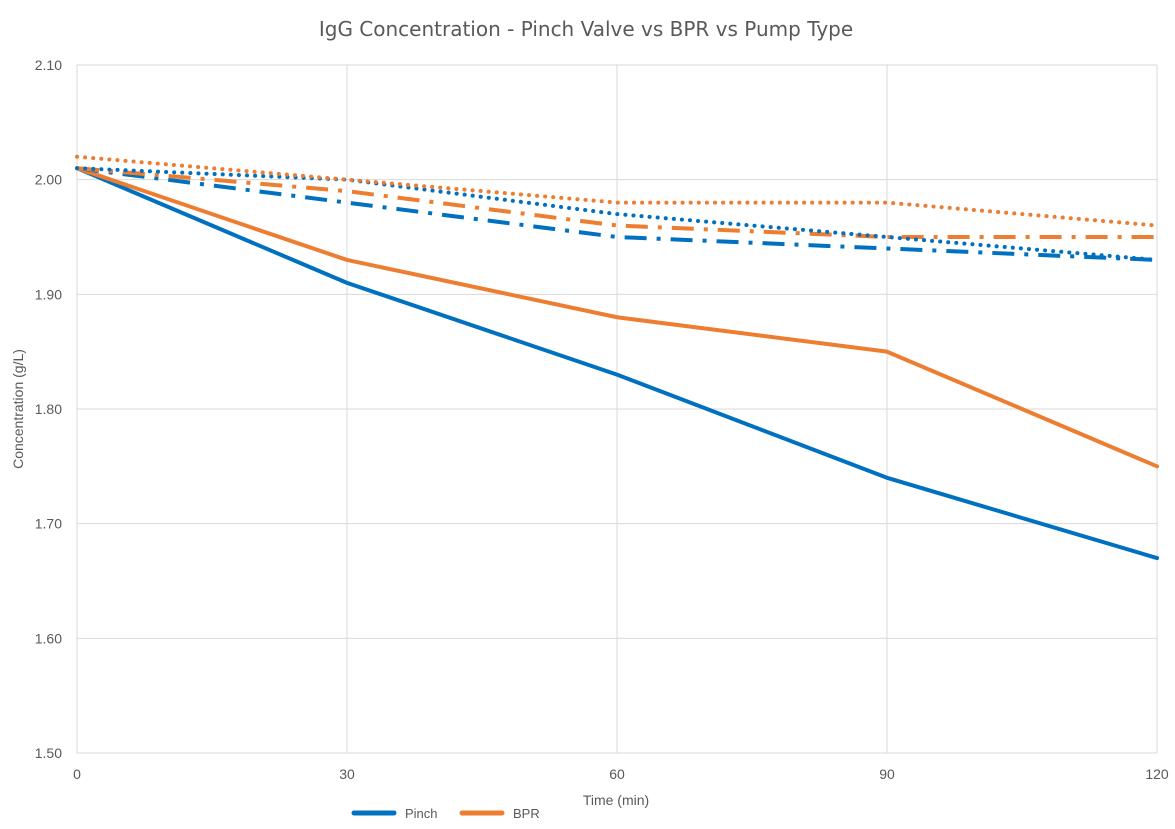  What do you see at coordinates (48, 180) in the screenshot?
I see `y-tick-label: 2.00` at bounding box center [48, 180].